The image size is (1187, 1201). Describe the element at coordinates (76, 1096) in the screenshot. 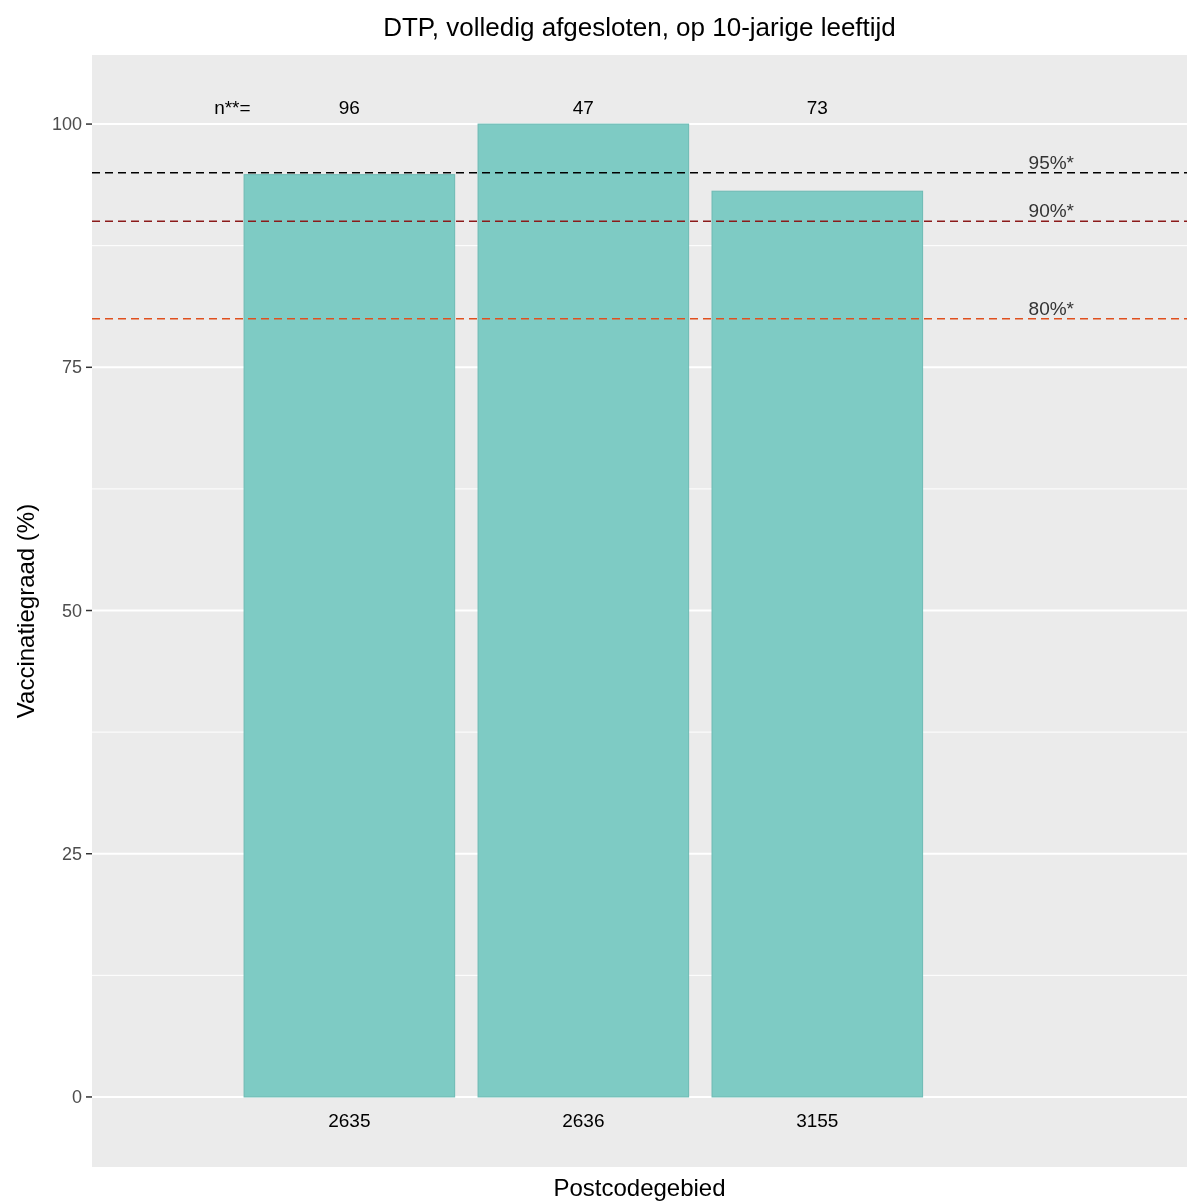

I see `y-tick-label: 0` at that location.